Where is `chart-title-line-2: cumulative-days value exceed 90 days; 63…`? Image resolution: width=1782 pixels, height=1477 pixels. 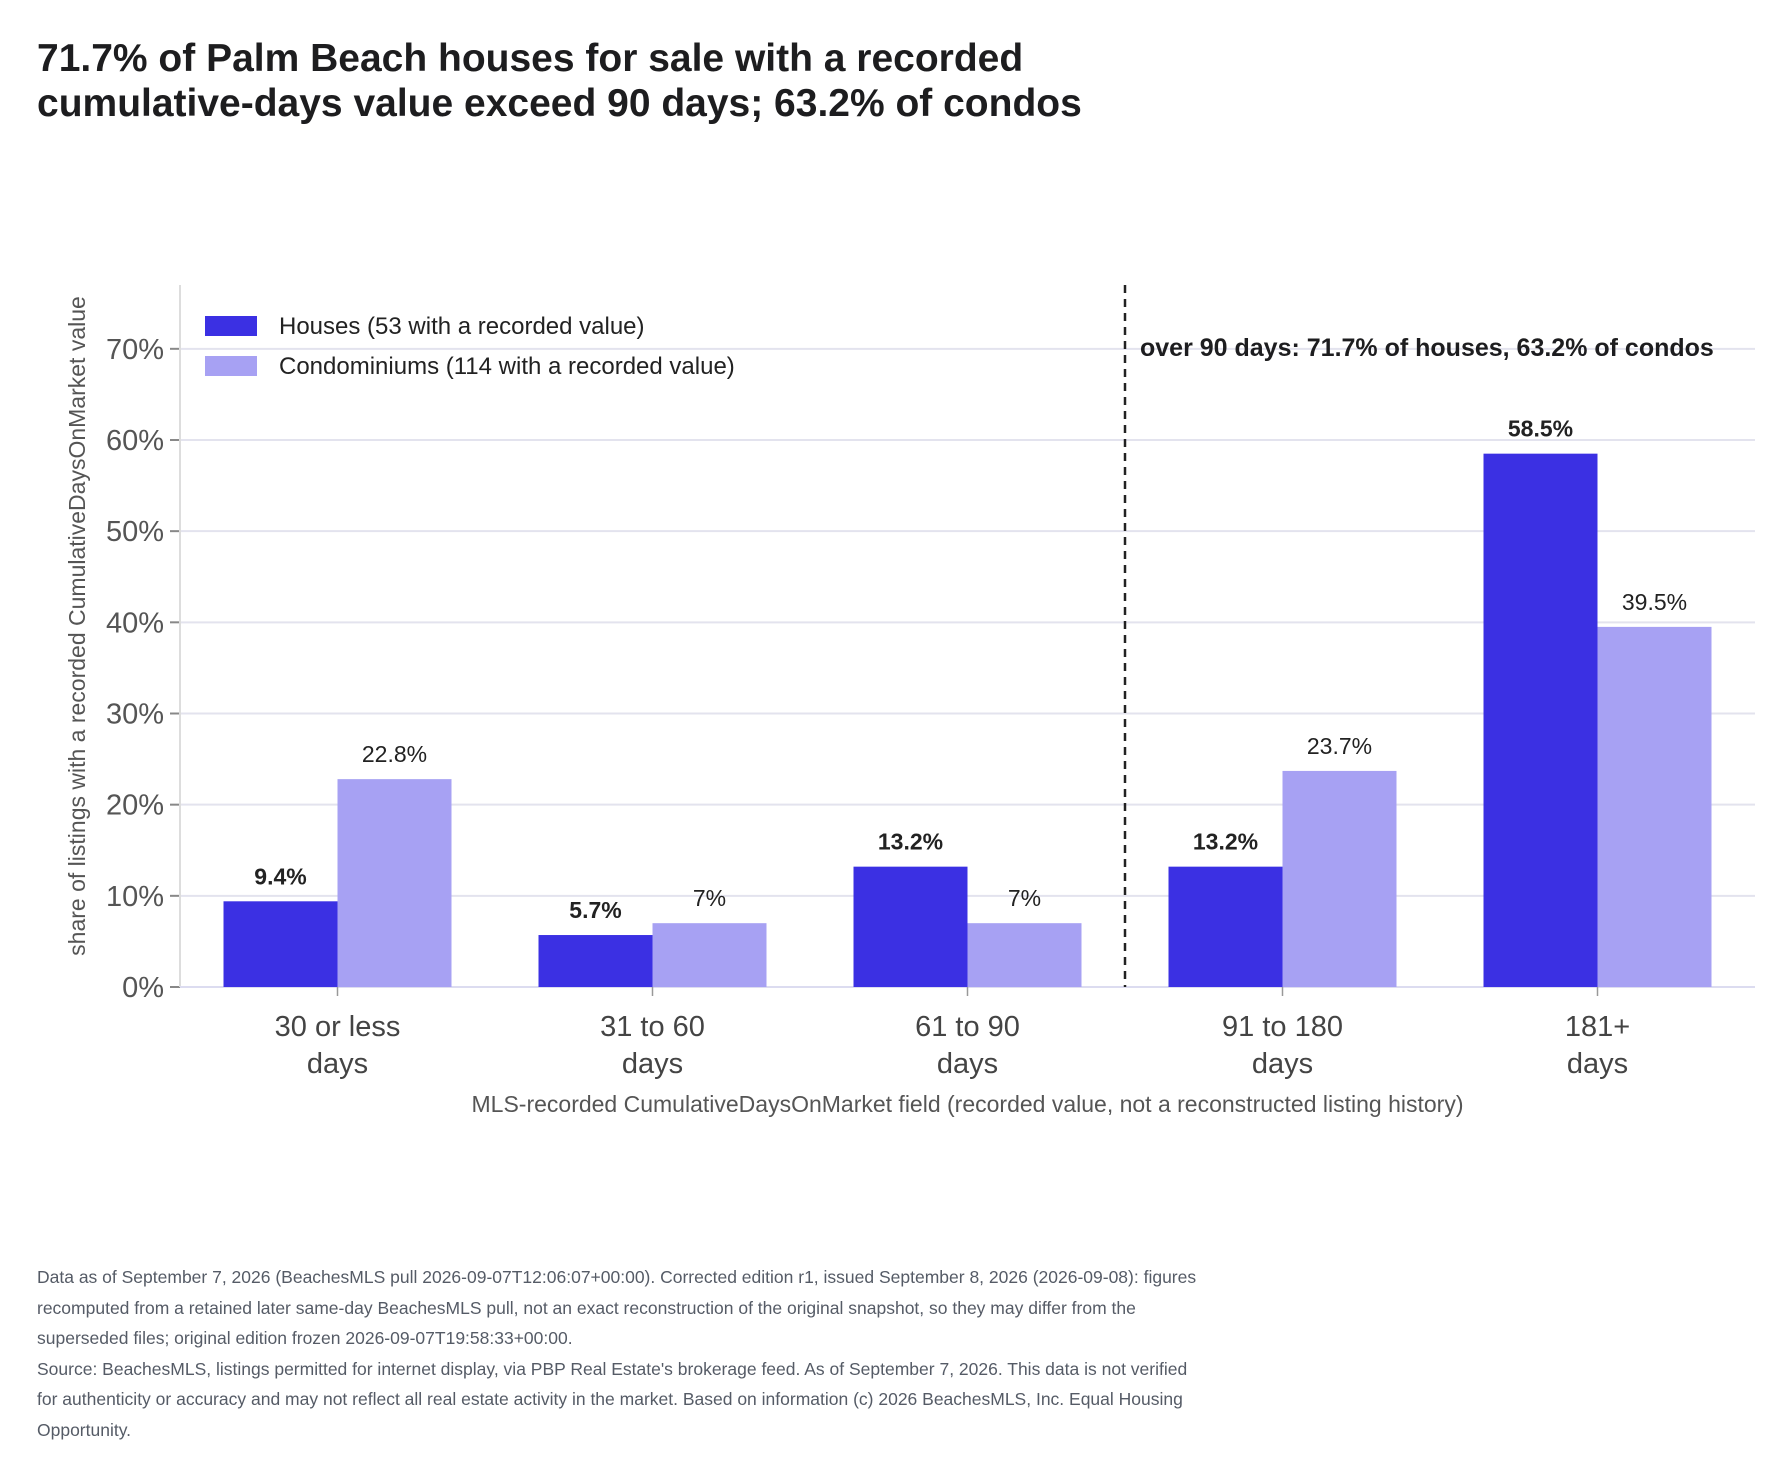 chart-title-line-2: cumulative-days value exceed 90 days; 63… is located at coordinates (559, 103).